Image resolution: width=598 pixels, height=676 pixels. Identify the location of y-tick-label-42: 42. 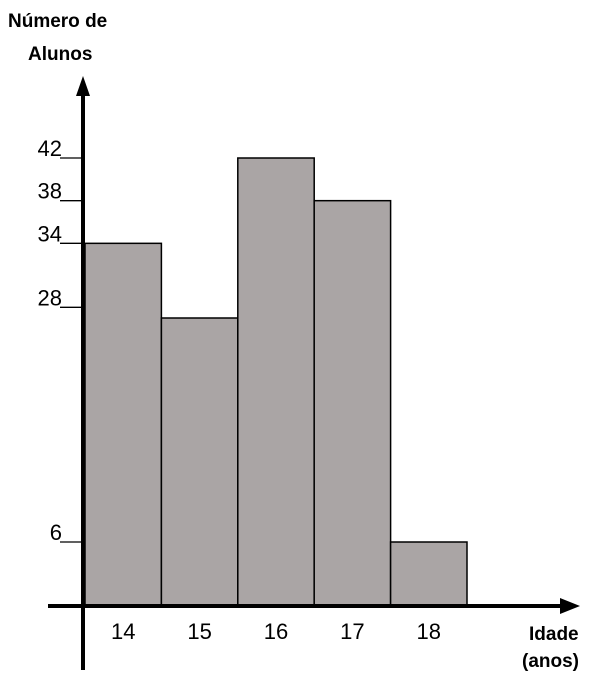
(50, 148).